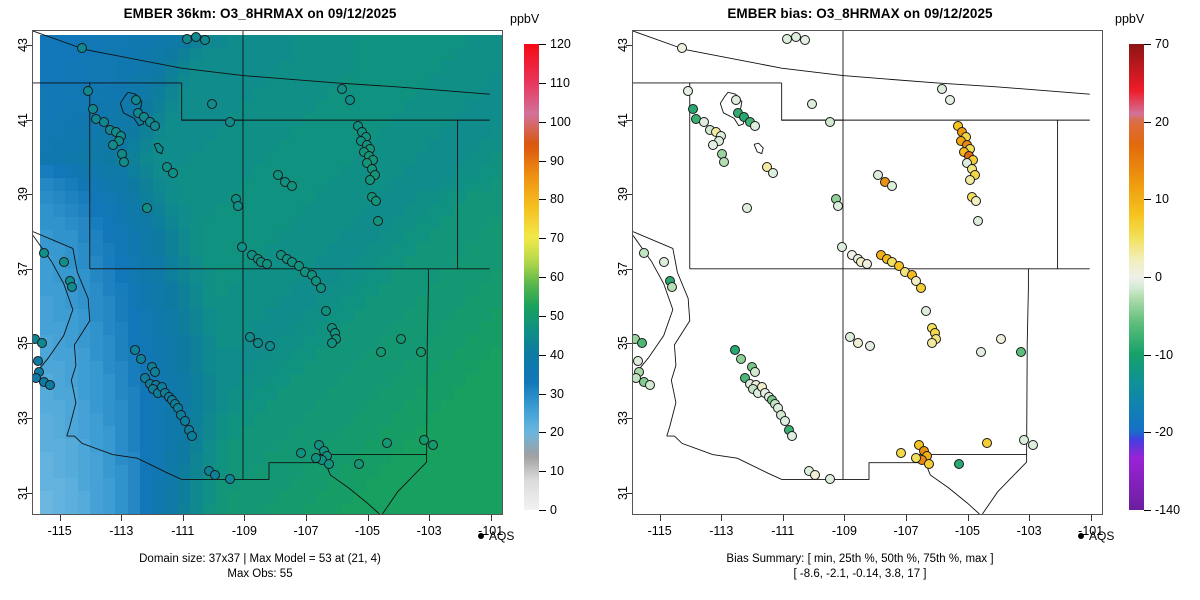  Describe the element at coordinates (860, 574) in the screenshot. I see `caption-line2-bias: [ -8.6, -2.1, -0.14, 3.8, 17 ]` at that location.